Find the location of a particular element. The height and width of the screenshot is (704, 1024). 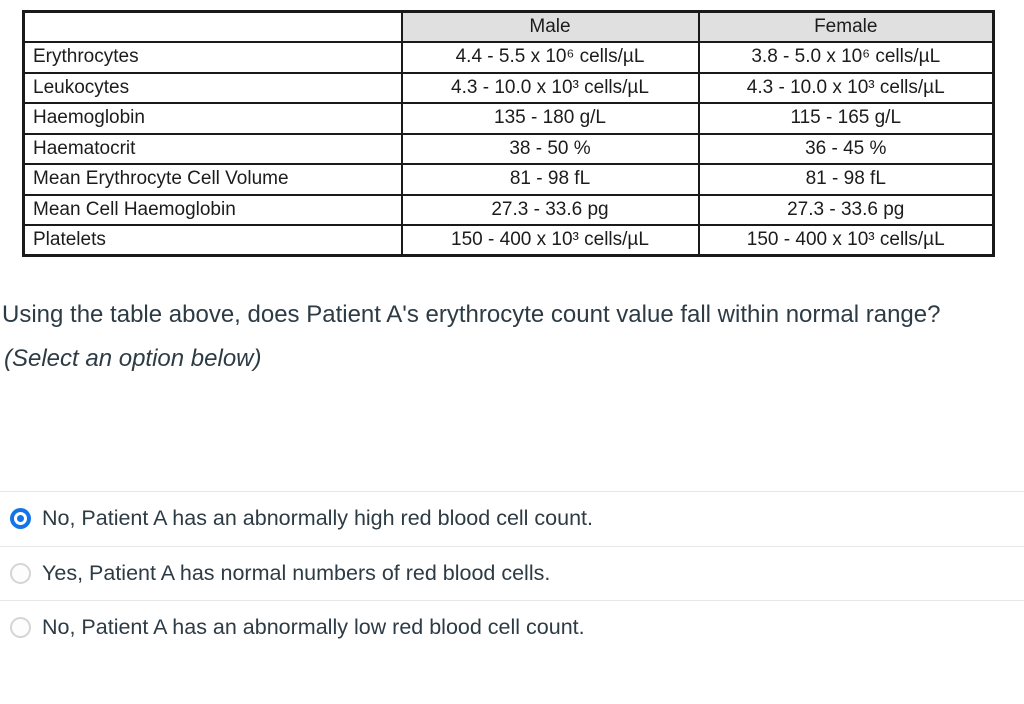

table-header-row: Male Female is located at coordinates (508, 26).